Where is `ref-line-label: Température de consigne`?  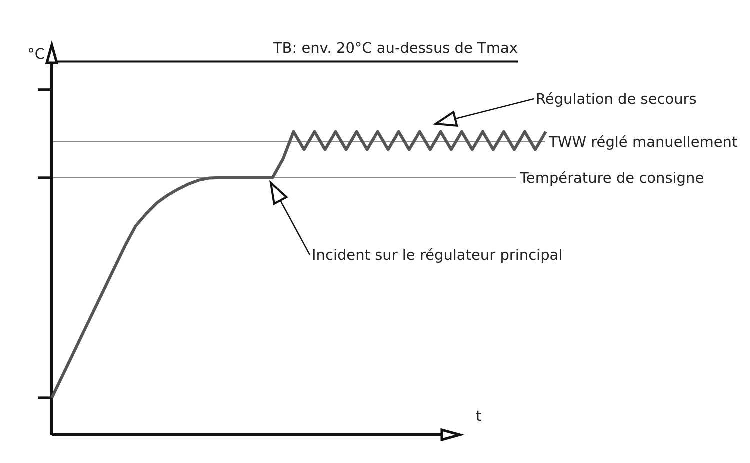 ref-line-label: Température de consigne is located at coordinates (611, 178).